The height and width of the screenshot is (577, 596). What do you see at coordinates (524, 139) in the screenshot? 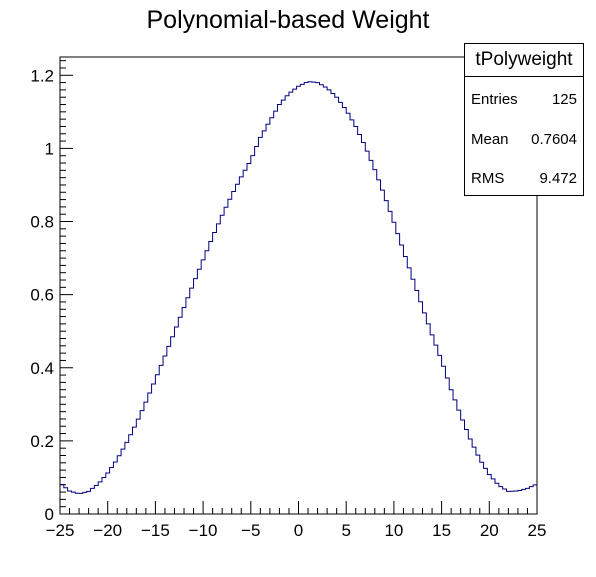
I see `stats-row-mean: Mean 0.7604` at bounding box center [524, 139].